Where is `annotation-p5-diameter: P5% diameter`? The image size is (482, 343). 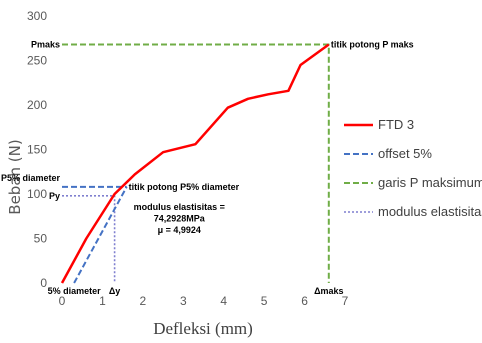
annotation-p5-diameter: P5% diameter is located at coordinates (31, 178).